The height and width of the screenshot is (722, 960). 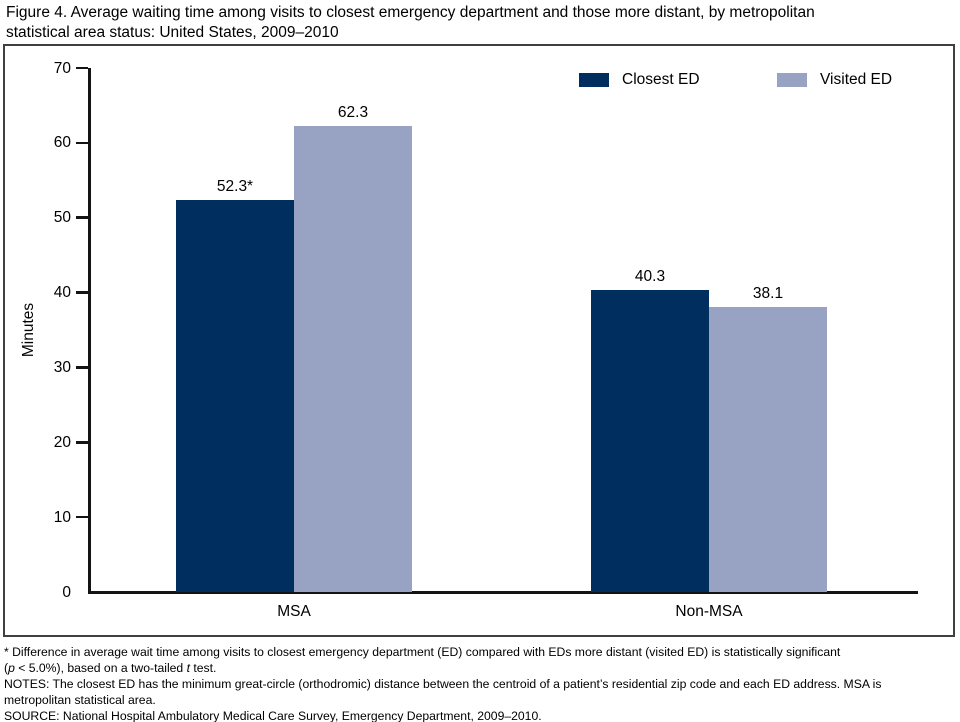 What do you see at coordinates (792, 80) in the screenshot?
I see `legend-swatch-visited-ed` at bounding box center [792, 80].